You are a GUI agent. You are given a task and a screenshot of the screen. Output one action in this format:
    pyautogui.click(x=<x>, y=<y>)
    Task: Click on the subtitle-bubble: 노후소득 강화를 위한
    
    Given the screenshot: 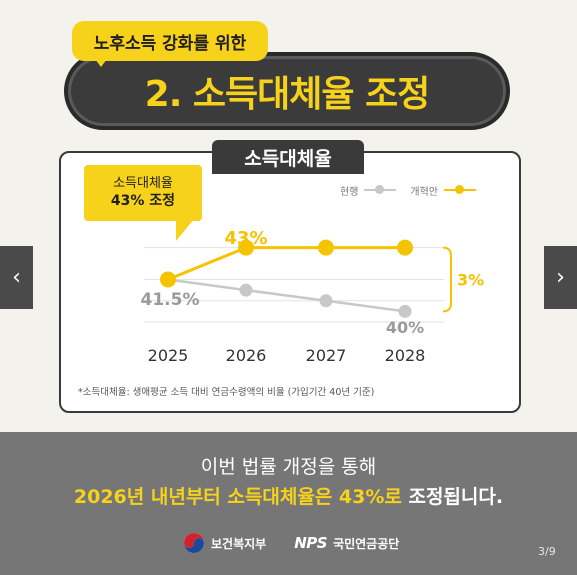 What is the action you would take?
    pyautogui.click(x=170, y=41)
    